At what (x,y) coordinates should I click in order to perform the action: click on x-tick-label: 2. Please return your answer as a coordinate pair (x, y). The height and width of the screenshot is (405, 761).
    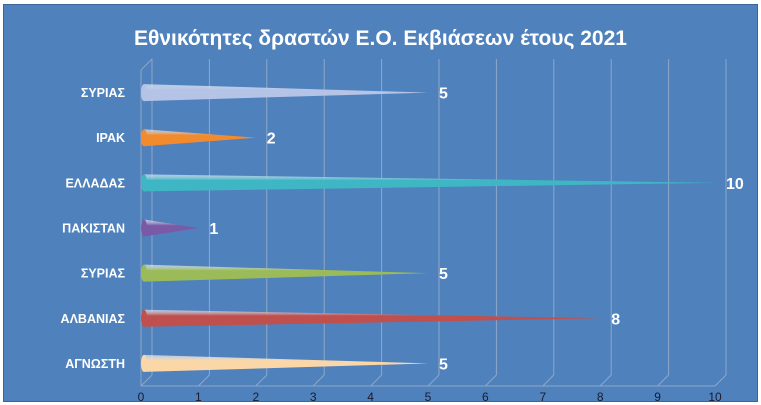
    Looking at the image, I should click on (255, 397).